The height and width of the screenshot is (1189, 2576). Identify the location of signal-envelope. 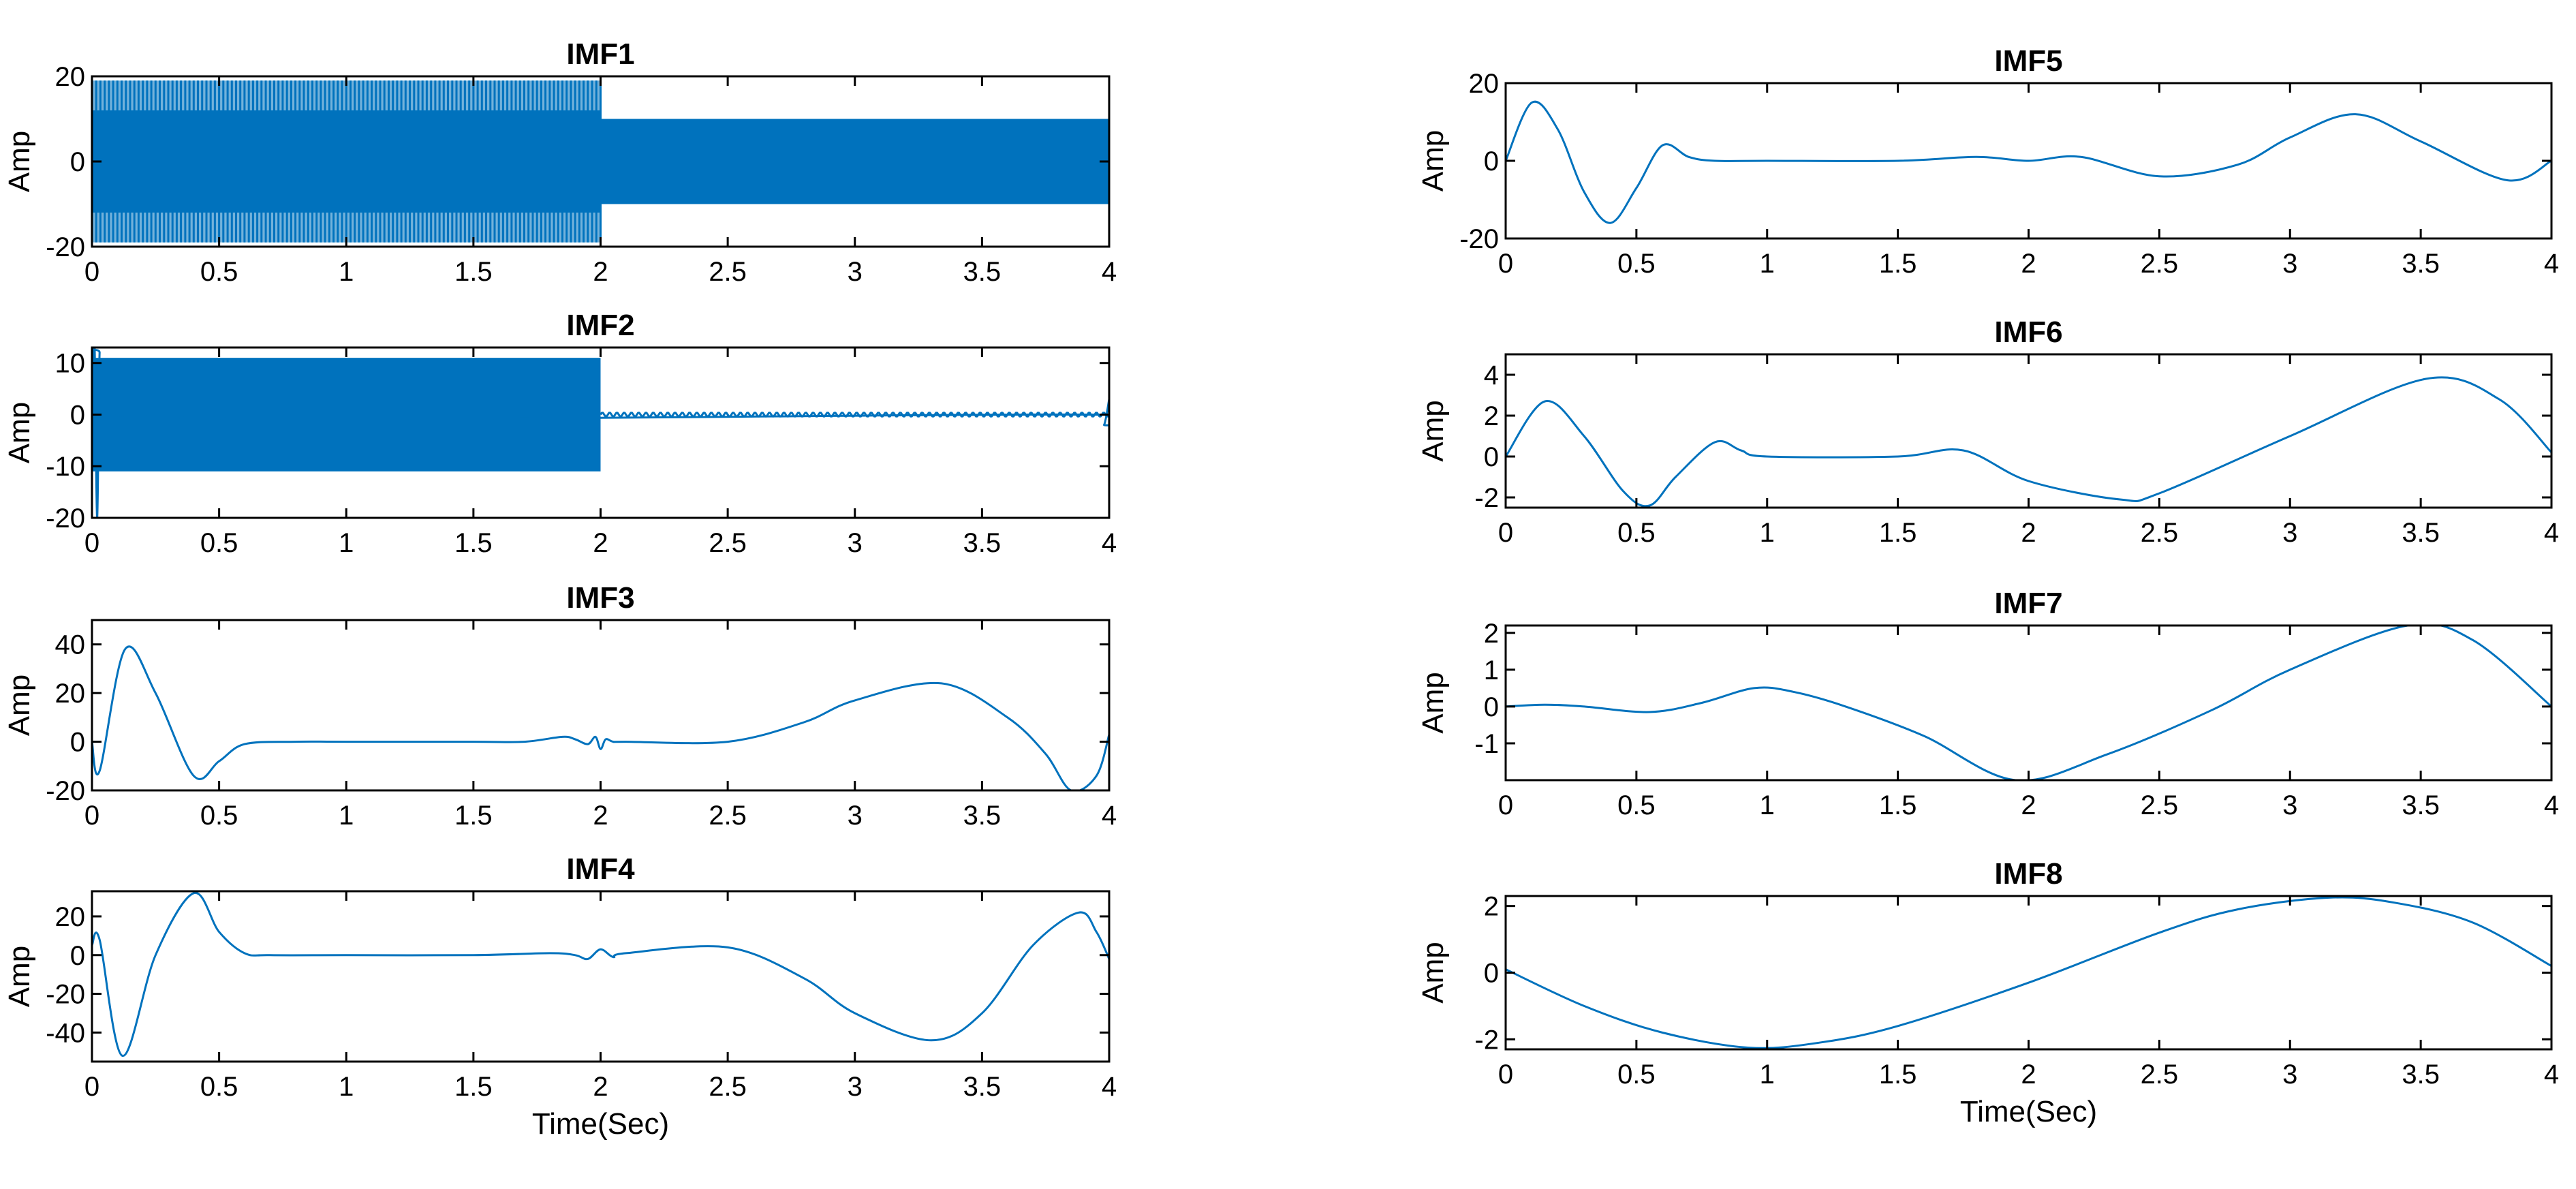
(854, 161).